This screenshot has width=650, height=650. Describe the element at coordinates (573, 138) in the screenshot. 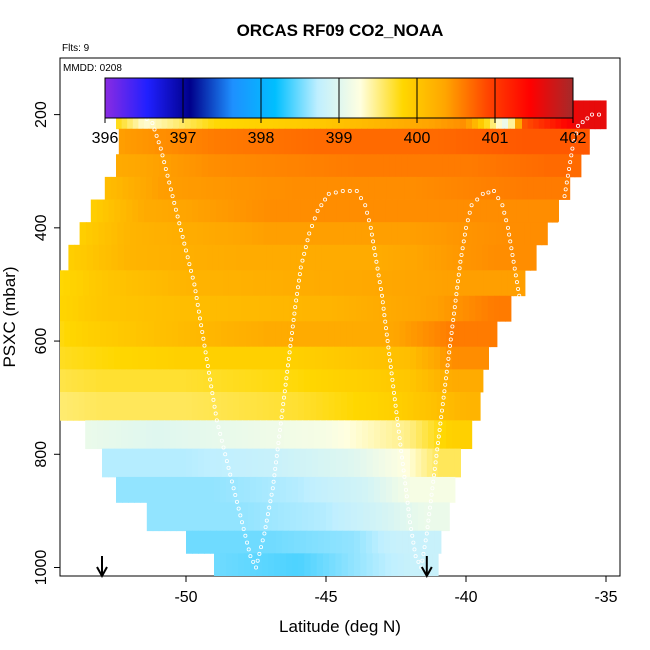

I see `colorbar-tick-label: 402` at that location.